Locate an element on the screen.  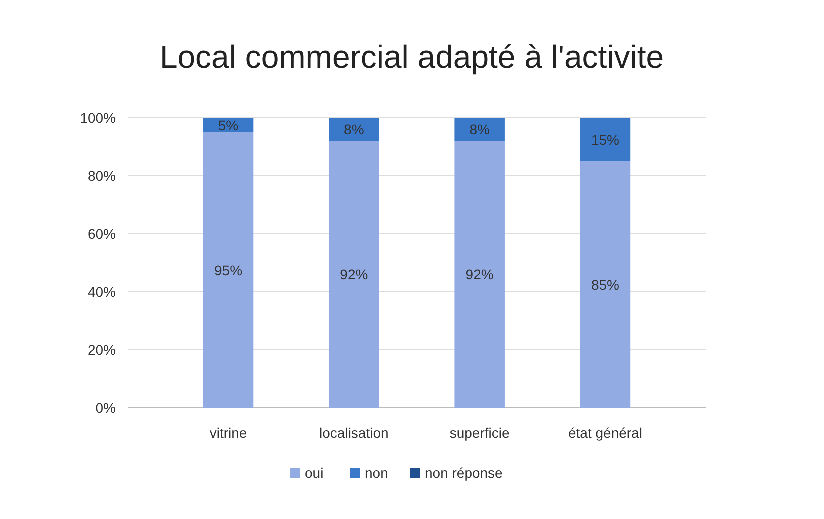
data-label: 15% is located at coordinates (605, 140).